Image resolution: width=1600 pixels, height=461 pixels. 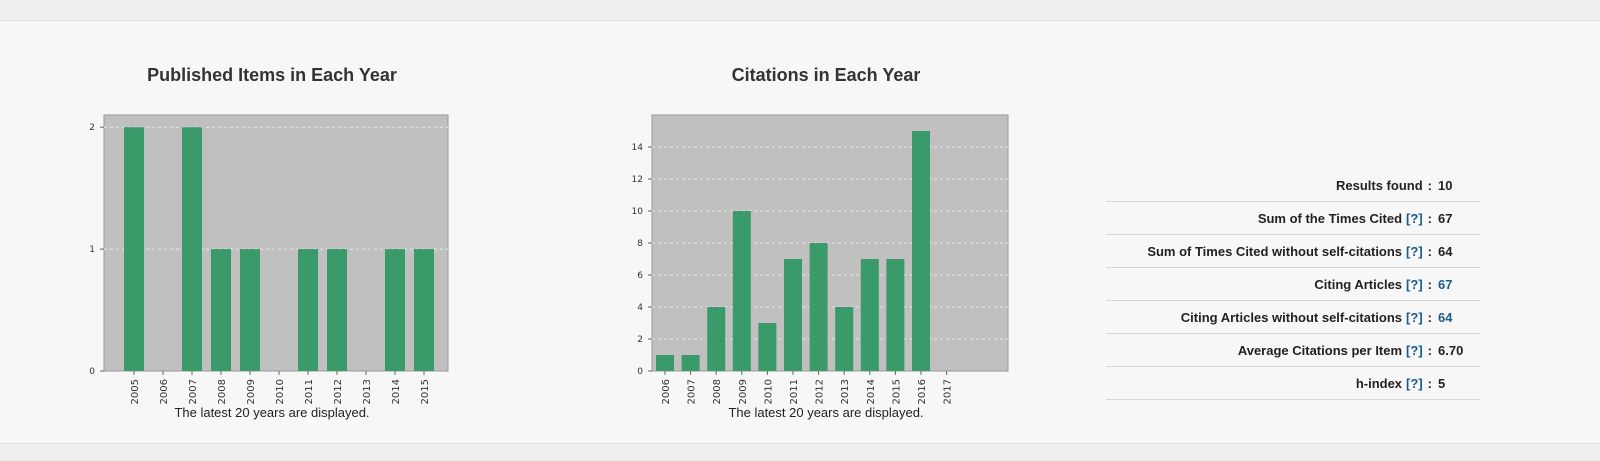 I want to click on metric-row-results-found: Results found : 10, so click(x=1293, y=185).